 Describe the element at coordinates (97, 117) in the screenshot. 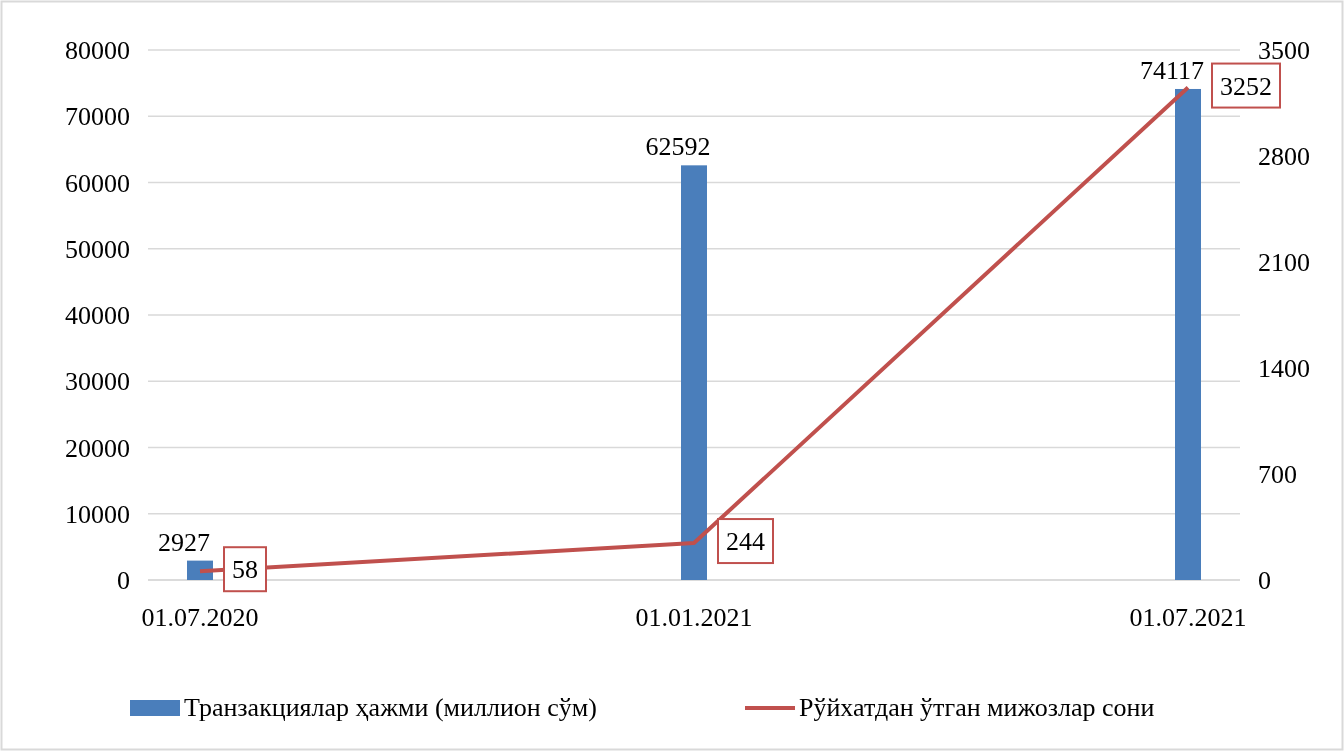

I see `y-tick-label: 70000` at that location.